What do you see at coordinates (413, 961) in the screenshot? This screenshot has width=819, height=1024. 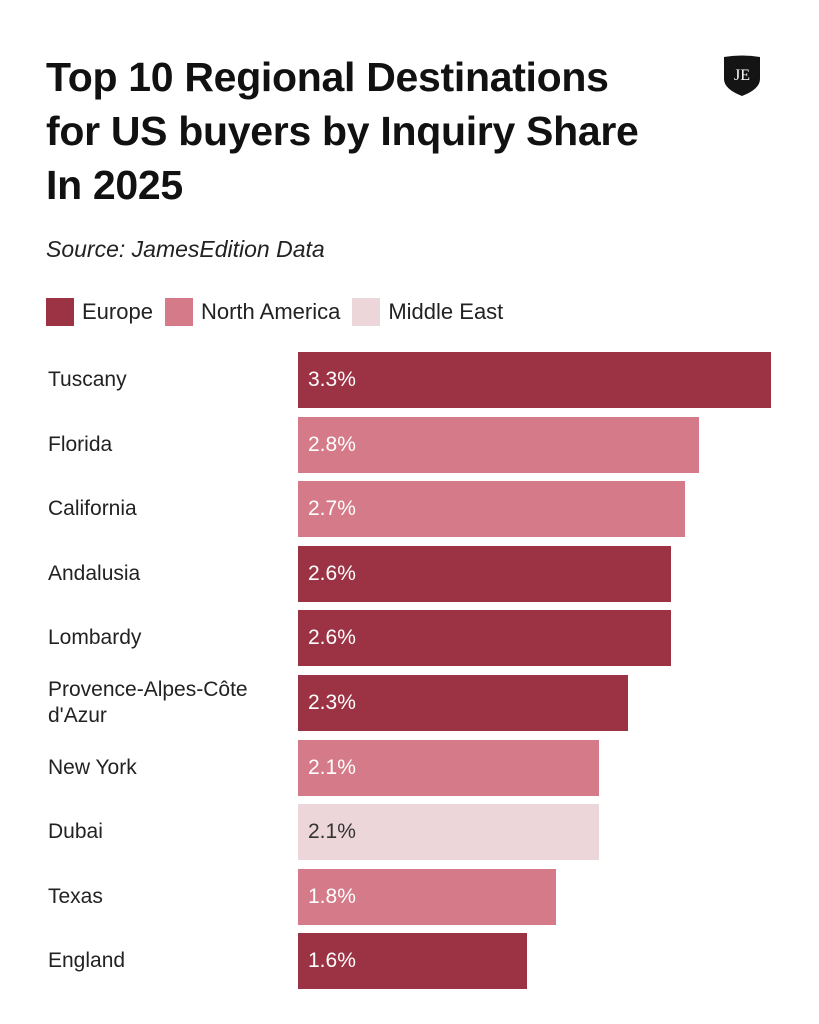 I see `bar-england: 1.6%` at bounding box center [413, 961].